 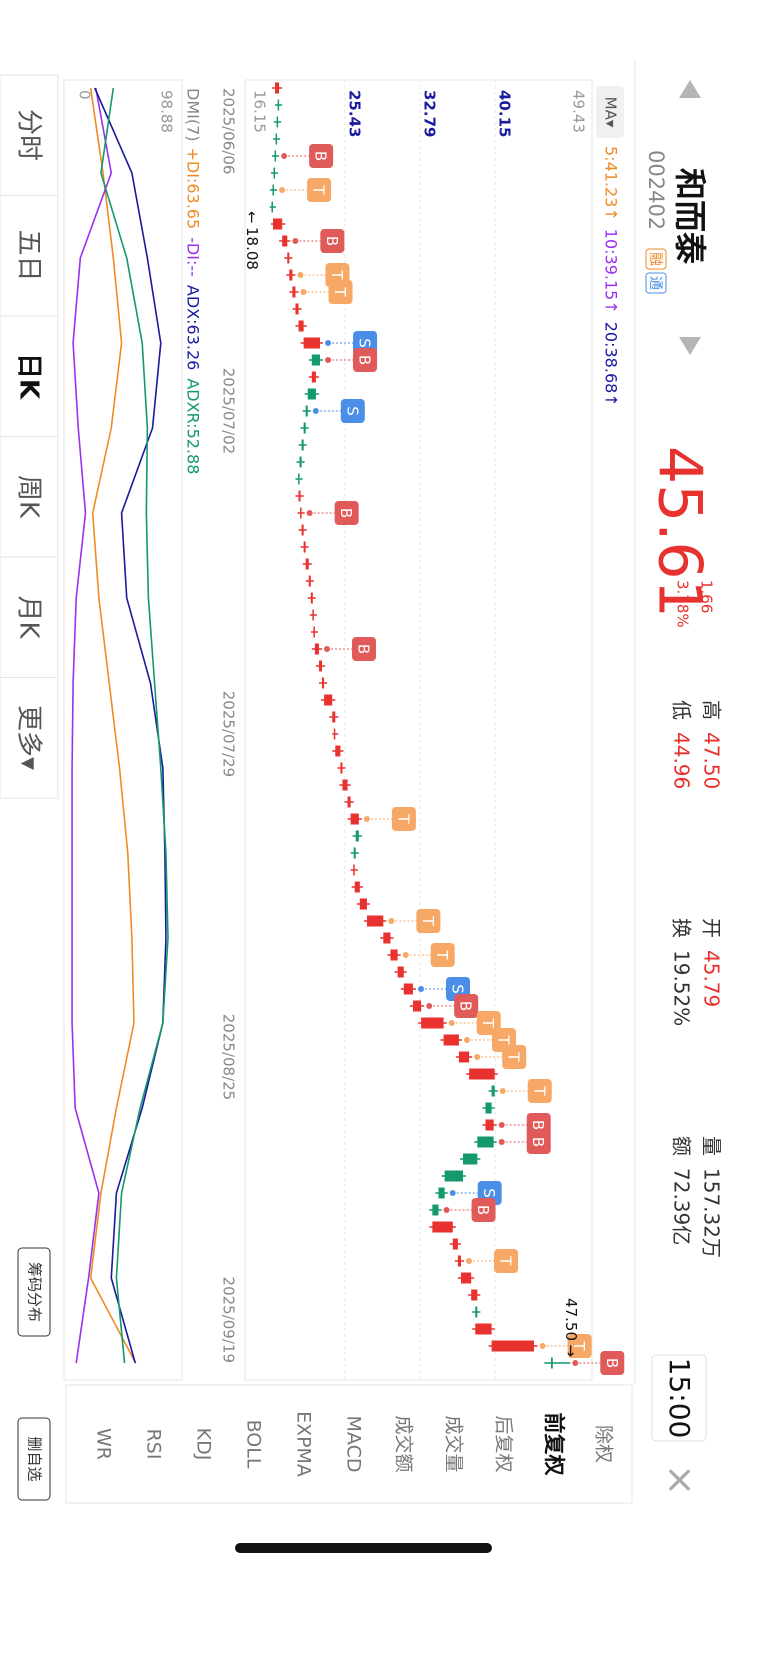 What do you see at coordinates (611, 364) in the screenshot?
I see `ma-legend: 20:38.68↑` at bounding box center [611, 364].